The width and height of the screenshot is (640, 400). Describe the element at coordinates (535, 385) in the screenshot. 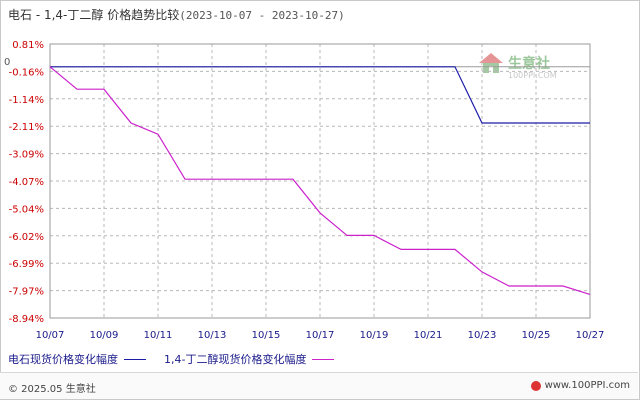

I see `site-logo-icon` at that location.